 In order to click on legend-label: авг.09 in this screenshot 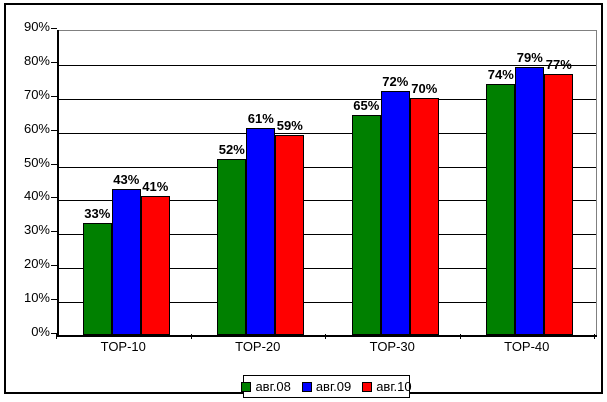, I will do `click(333, 386)`.